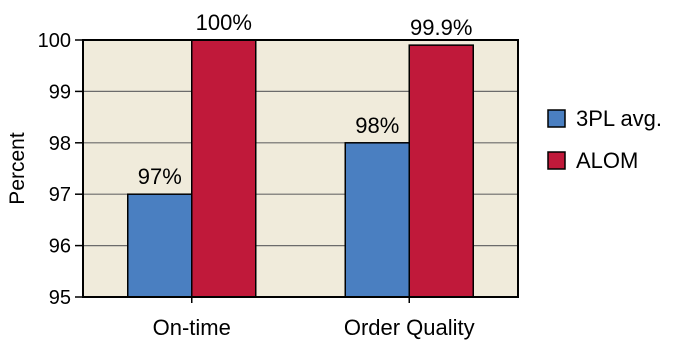  Describe the element at coordinates (619, 118) in the screenshot. I see `legend-label: 3PL avg.` at that location.